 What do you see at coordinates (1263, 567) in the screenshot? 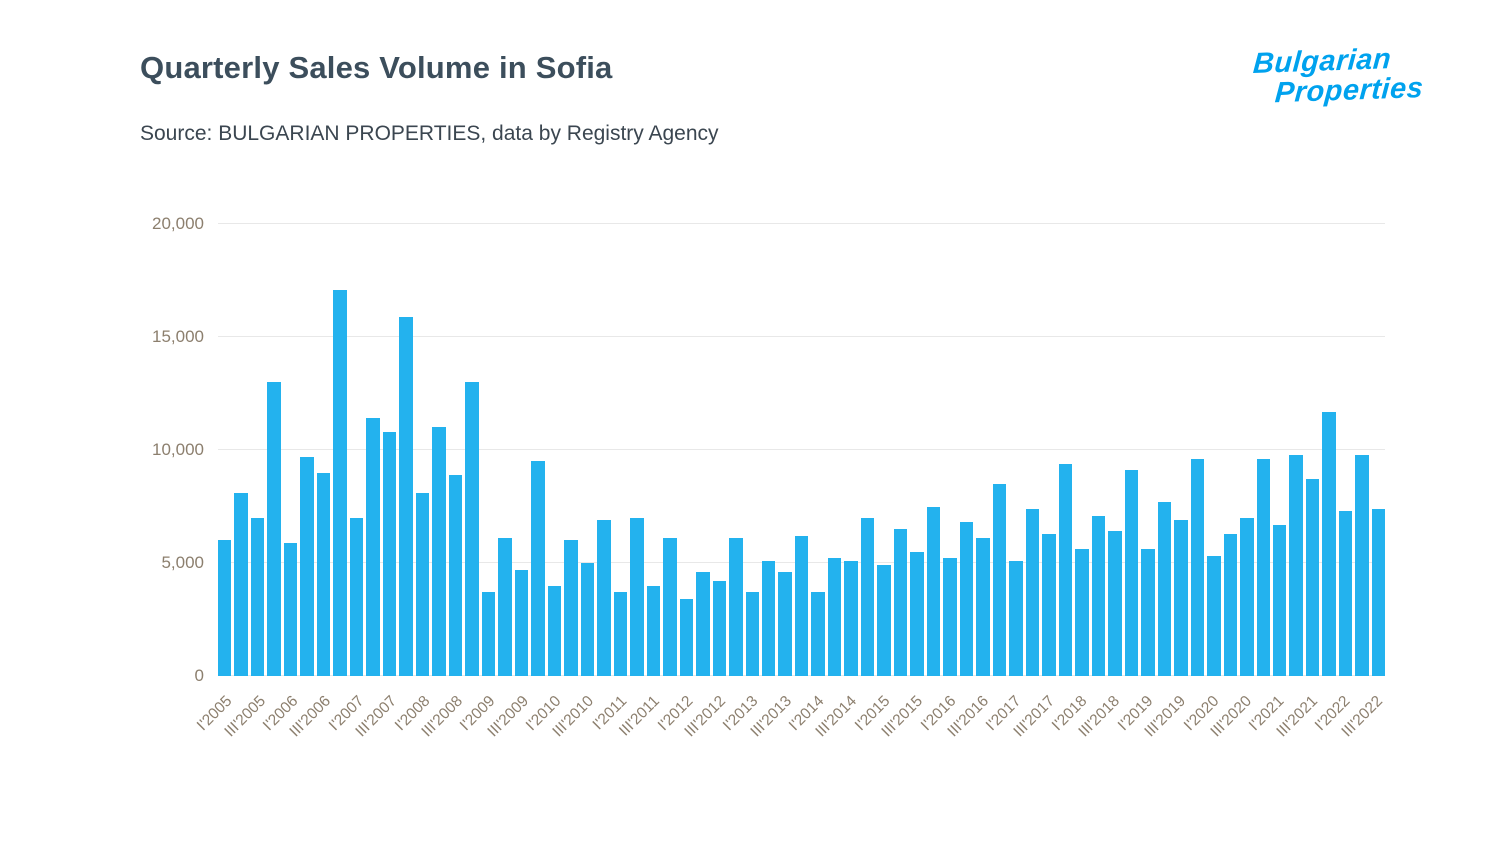
I see `bar-IV'2020` at bounding box center [1263, 567].